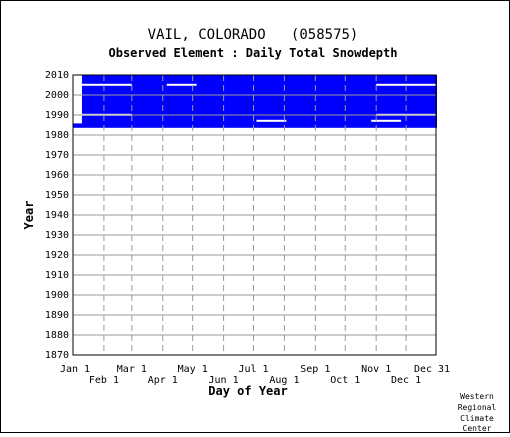 The width and height of the screenshot is (510, 437). Describe the element at coordinates (57, 175) in the screenshot. I see `y-tick-label: 1960` at that location.